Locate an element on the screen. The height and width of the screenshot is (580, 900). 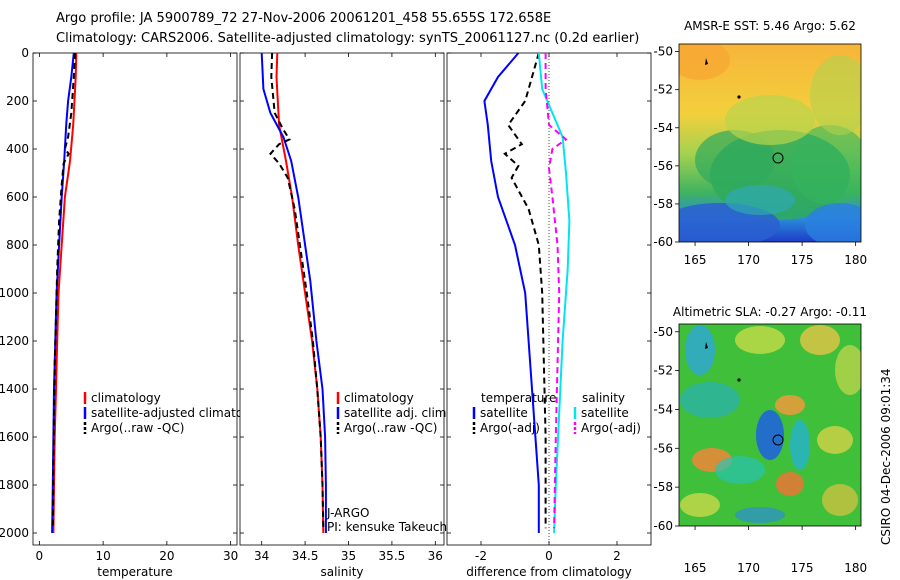
x-tick-label: 36 is located at coordinates (435, 556).